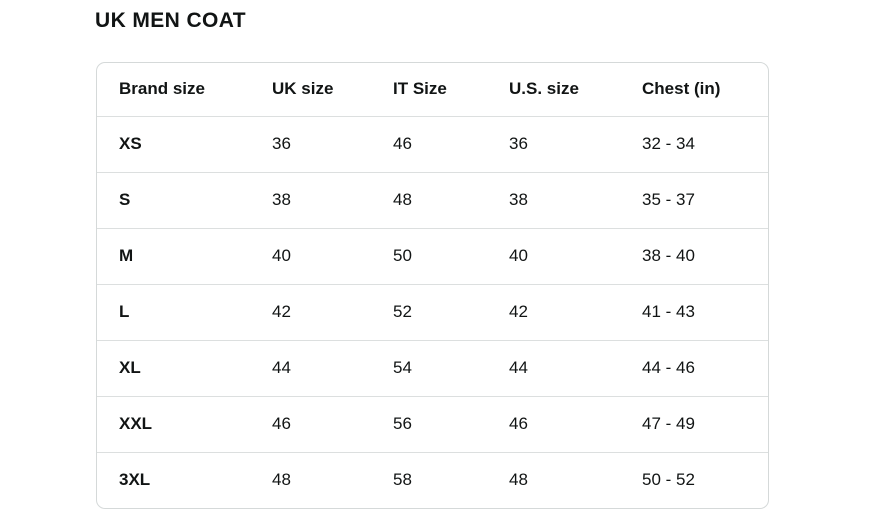 This screenshot has width=870, height=524. What do you see at coordinates (451, 423) in the screenshot?
I see `cell-it-size: 56` at bounding box center [451, 423].